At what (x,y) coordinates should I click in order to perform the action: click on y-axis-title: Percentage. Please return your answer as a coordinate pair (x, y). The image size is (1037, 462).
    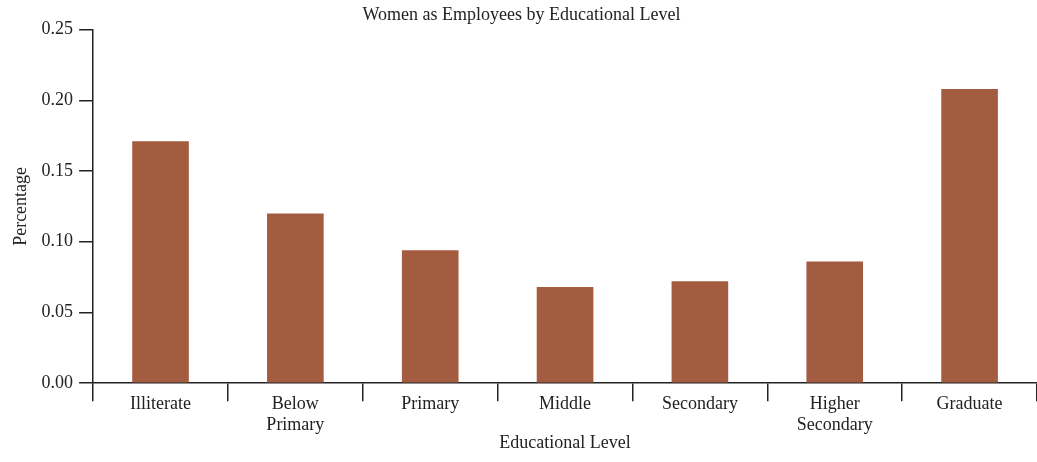
    Looking at the image, I should click on (19, 206).